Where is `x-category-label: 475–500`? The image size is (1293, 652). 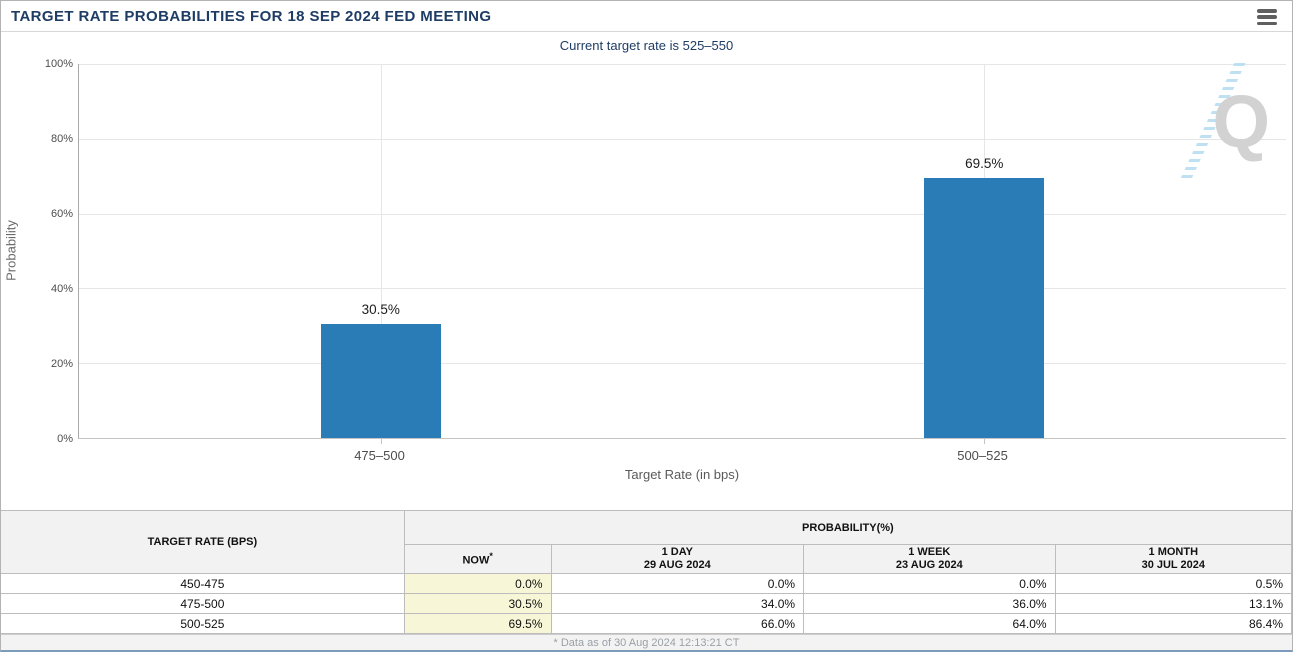
x-category-label: 475–500 is located at coordinates (379, 455).